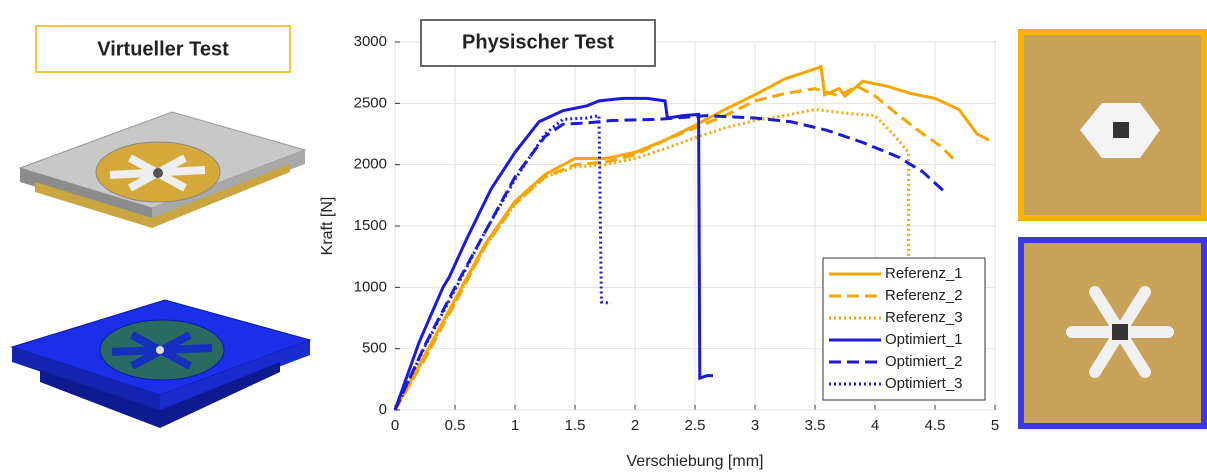  Describe the element at coordinates (370, 286) in the screenshot. I see `y-tick-label: 1000` at that location.